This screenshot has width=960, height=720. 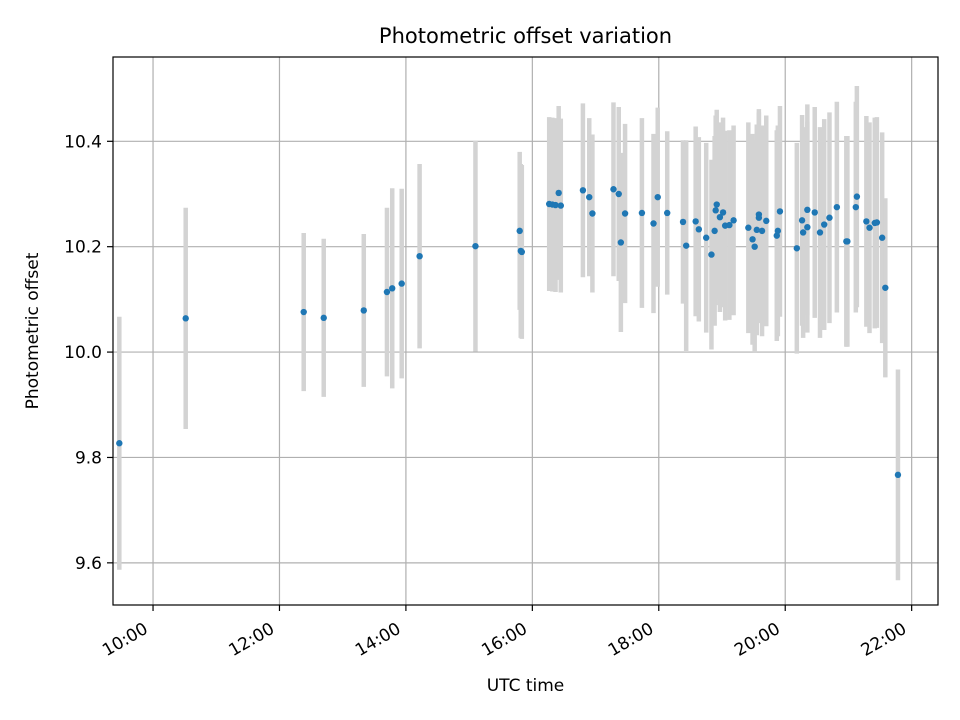 I want to click on y-tick-label: 10.4, so click(x=83, y=142).